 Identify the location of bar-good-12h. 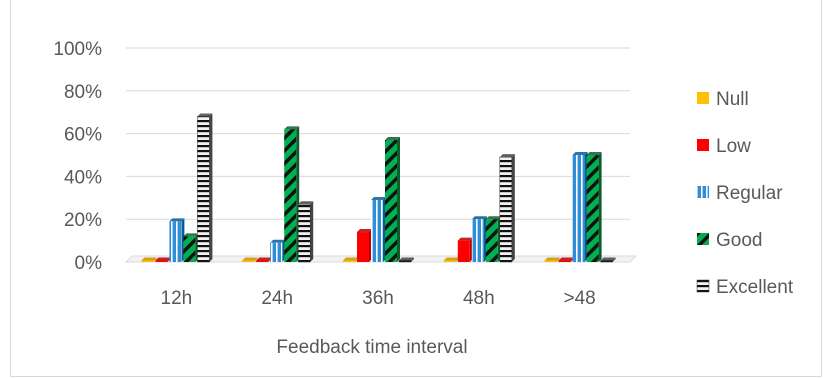
(191, 247).